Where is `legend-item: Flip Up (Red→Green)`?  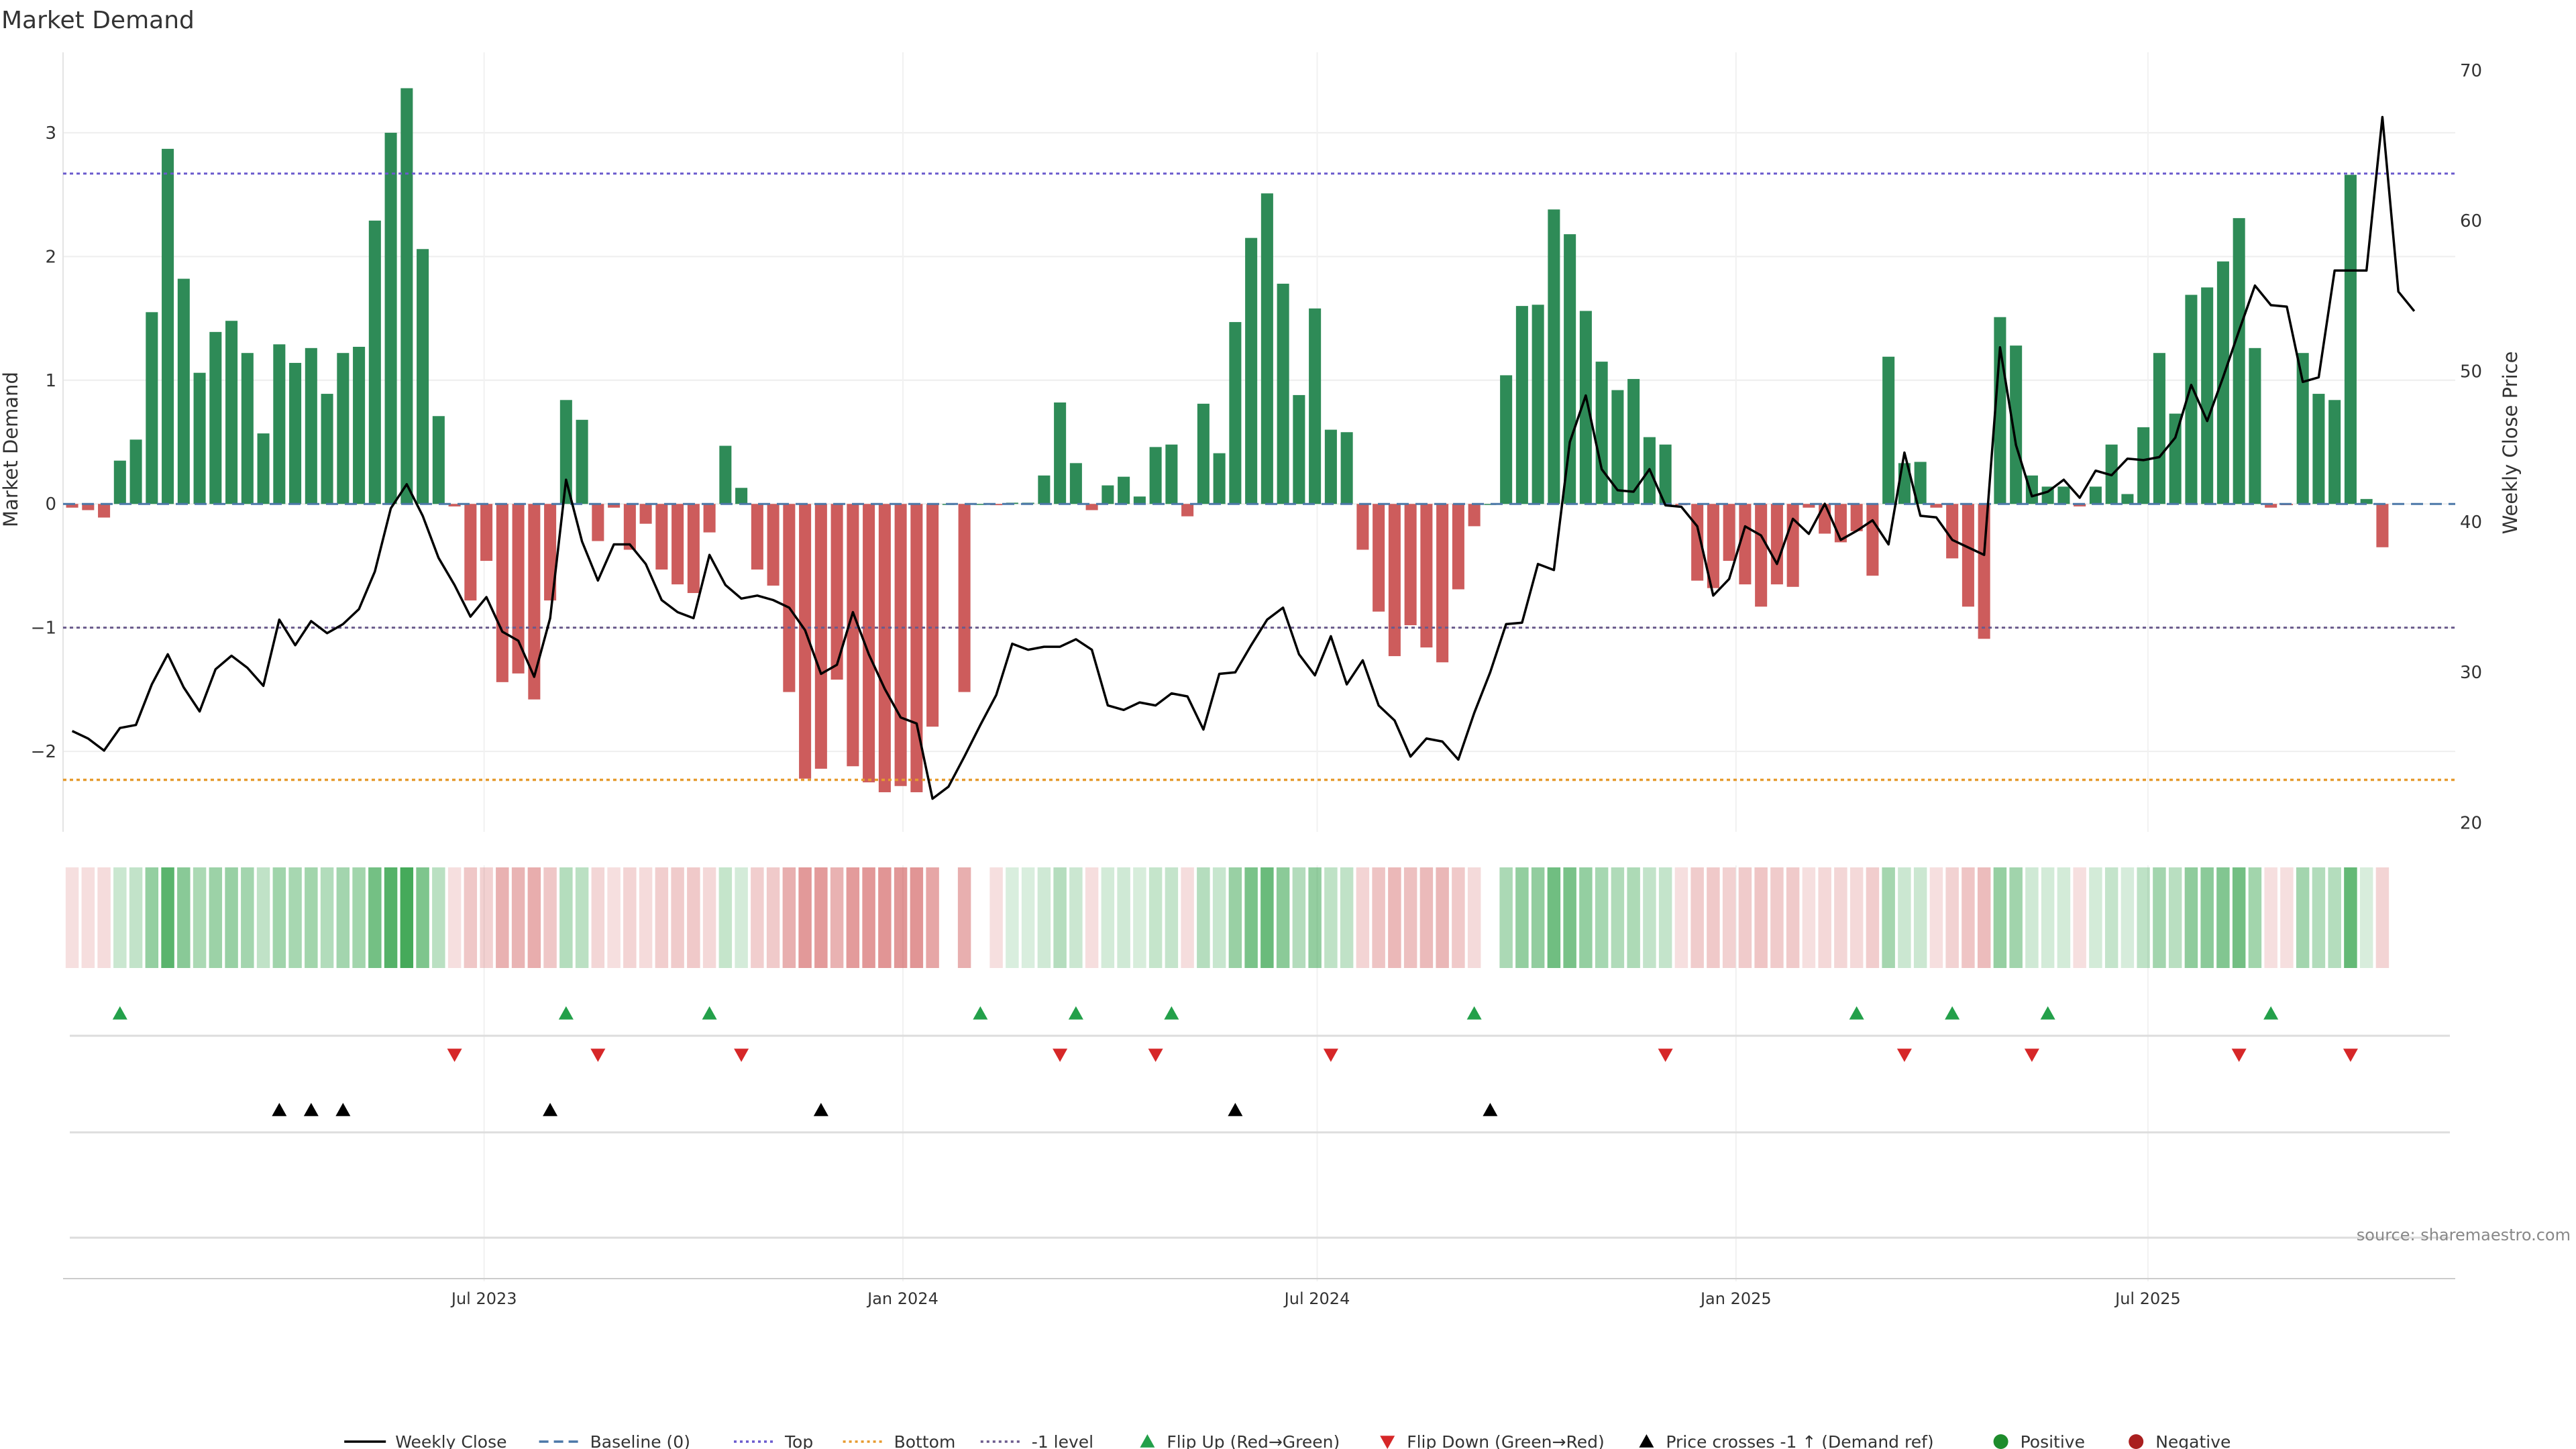 legend-item: Flip Up (Red→Green) is located at coordinates (1240, 1440).